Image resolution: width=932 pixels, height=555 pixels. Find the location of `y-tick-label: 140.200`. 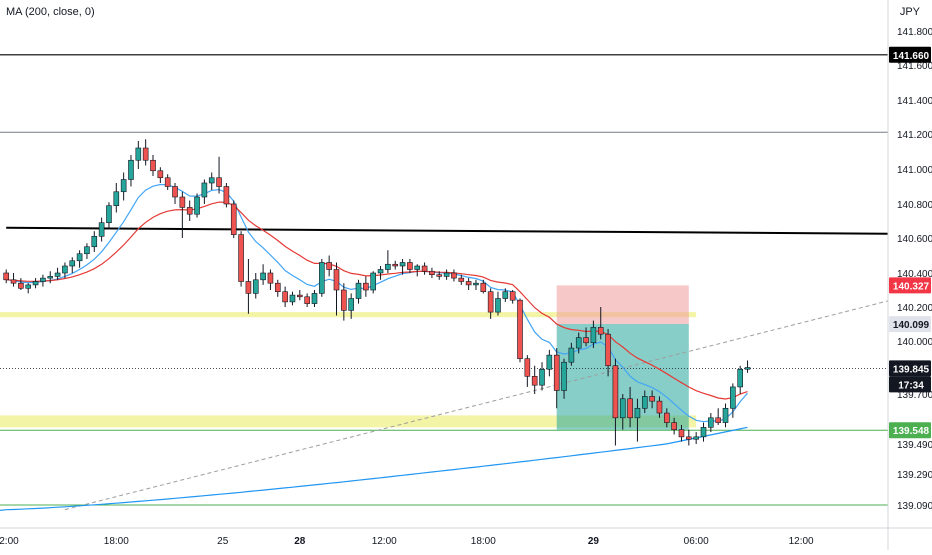

y-tick-label: 140.200 is located at coordinates (914, 308).